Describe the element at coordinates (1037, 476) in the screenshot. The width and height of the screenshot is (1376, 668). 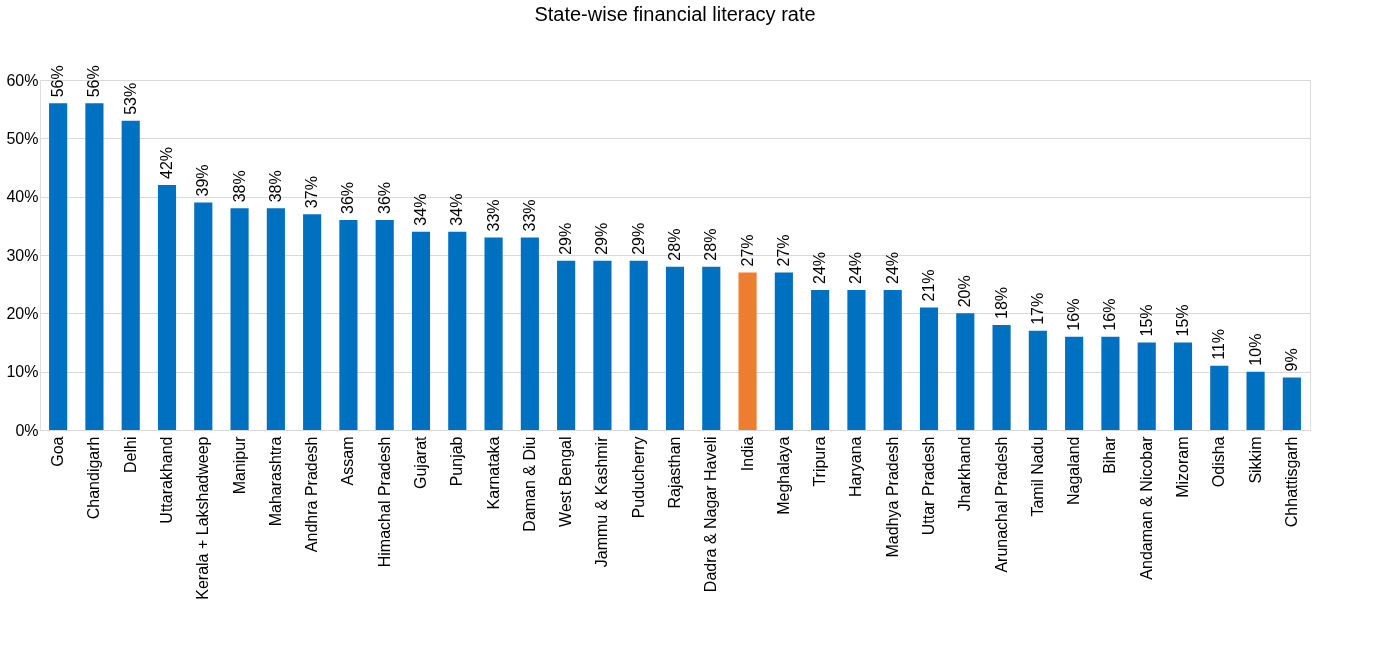
I see `x-tick-label: Tamil Nadu` at that location.